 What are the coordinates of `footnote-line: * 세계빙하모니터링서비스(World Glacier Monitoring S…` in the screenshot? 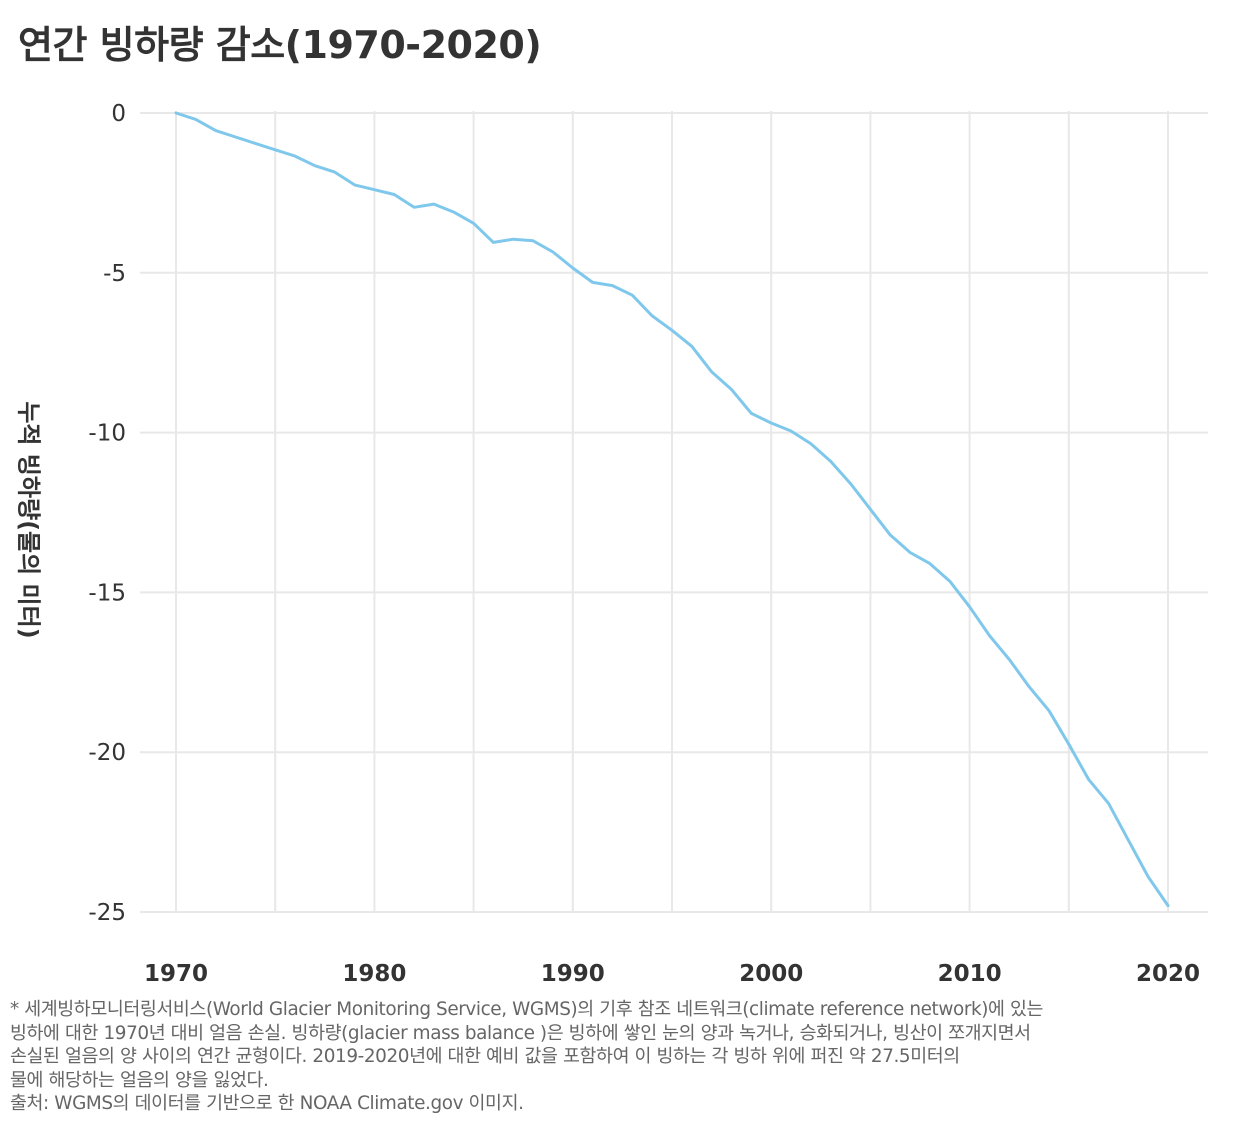 It's located at (527, 1009).